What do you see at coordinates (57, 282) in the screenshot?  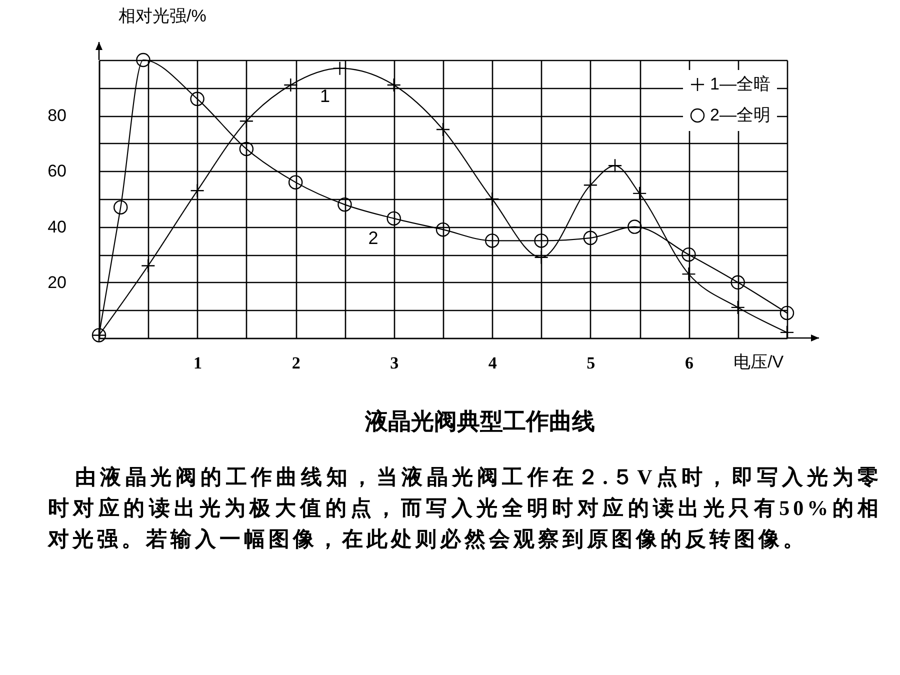 I see `y-tick-label: 20` at bounding box center [57, 282].